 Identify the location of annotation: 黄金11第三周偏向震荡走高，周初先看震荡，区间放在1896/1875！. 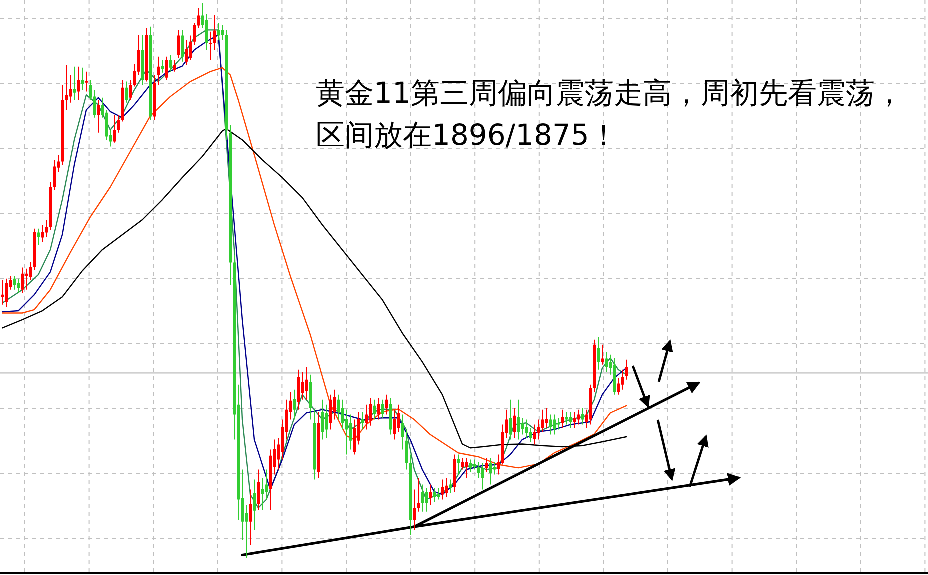
(610, 114).